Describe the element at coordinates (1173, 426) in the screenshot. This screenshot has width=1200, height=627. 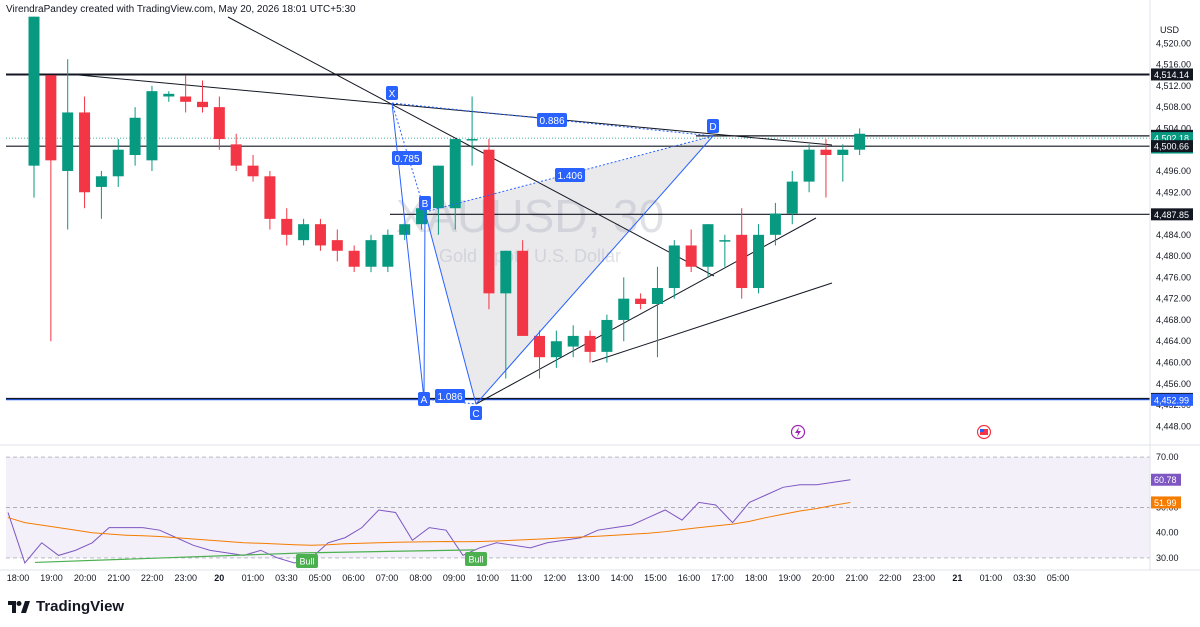
I see `price-tick: 4,448.00` at that location.